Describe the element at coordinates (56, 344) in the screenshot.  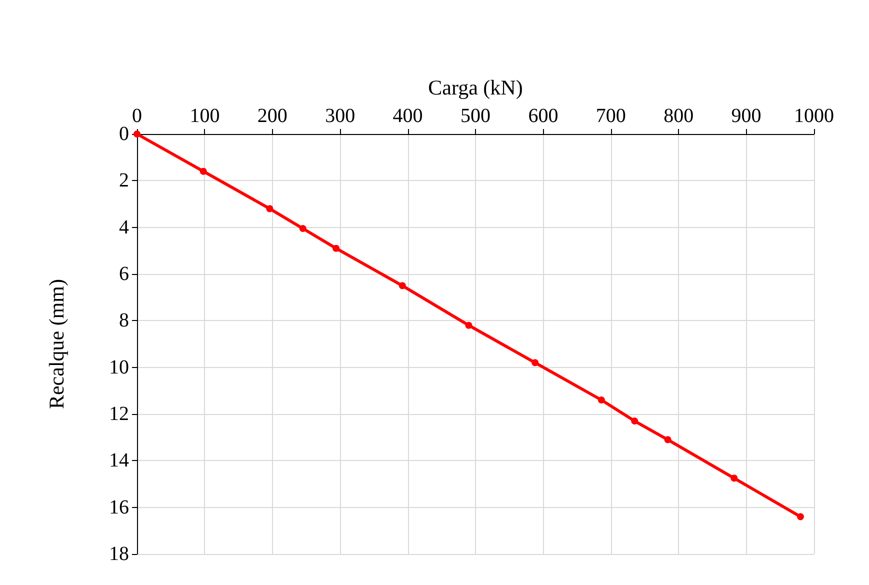
I see `y-axis-title: Recalque (mm)` at that location.